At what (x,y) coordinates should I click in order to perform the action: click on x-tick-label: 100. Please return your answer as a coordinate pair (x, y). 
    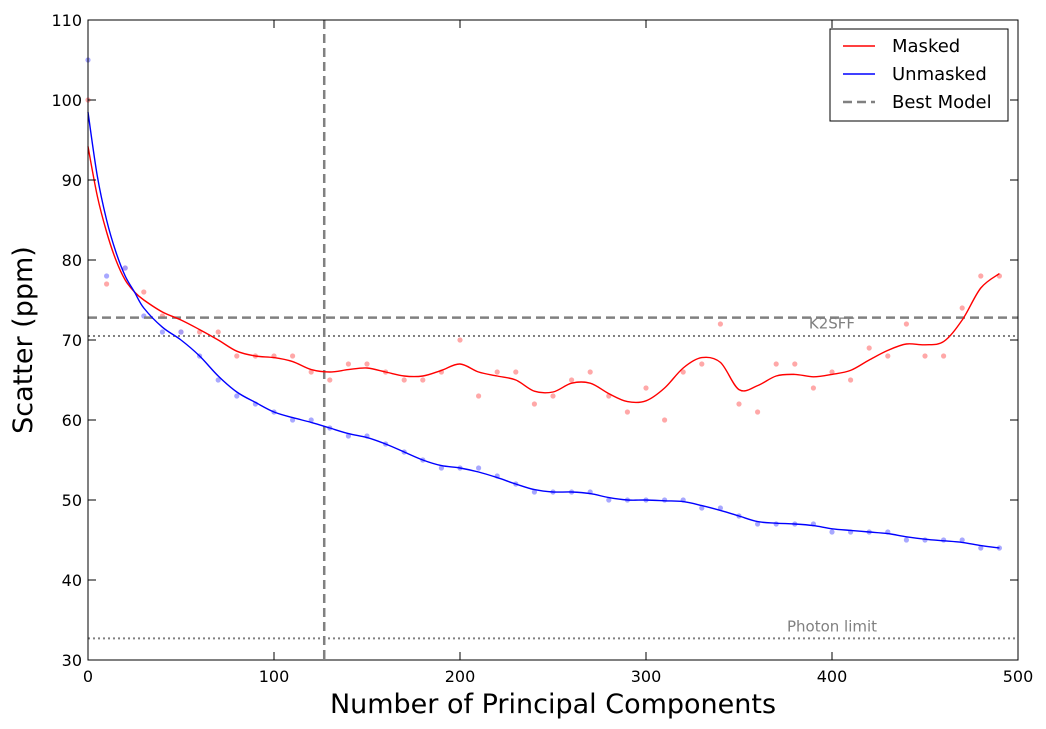
    Looking at the image, I should click on (274, 676).